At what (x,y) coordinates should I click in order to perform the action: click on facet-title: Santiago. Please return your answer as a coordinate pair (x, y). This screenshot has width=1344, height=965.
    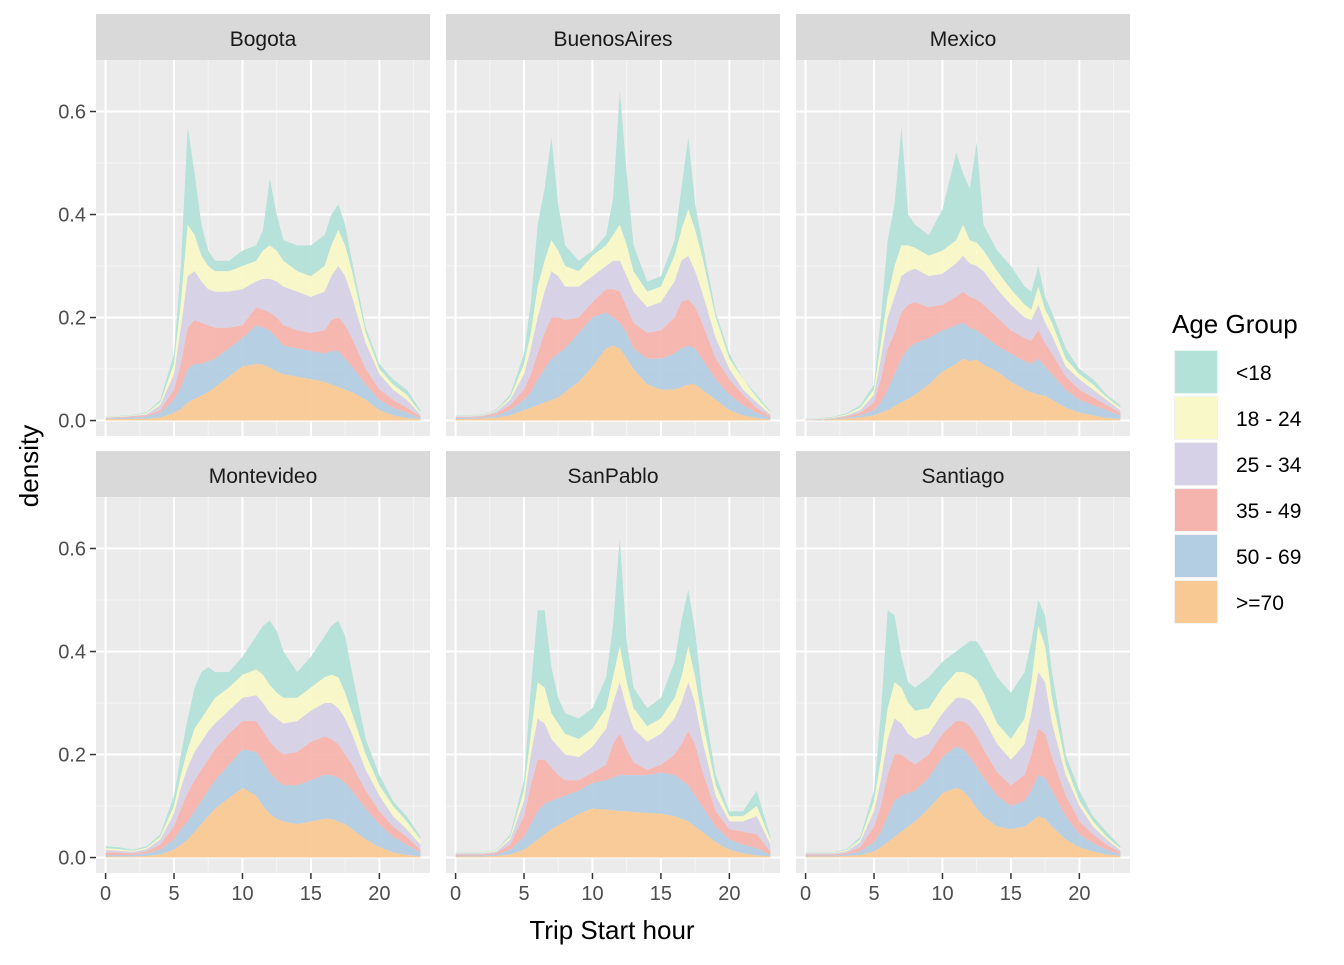
    Looking at the image, I should click on (963, 476).